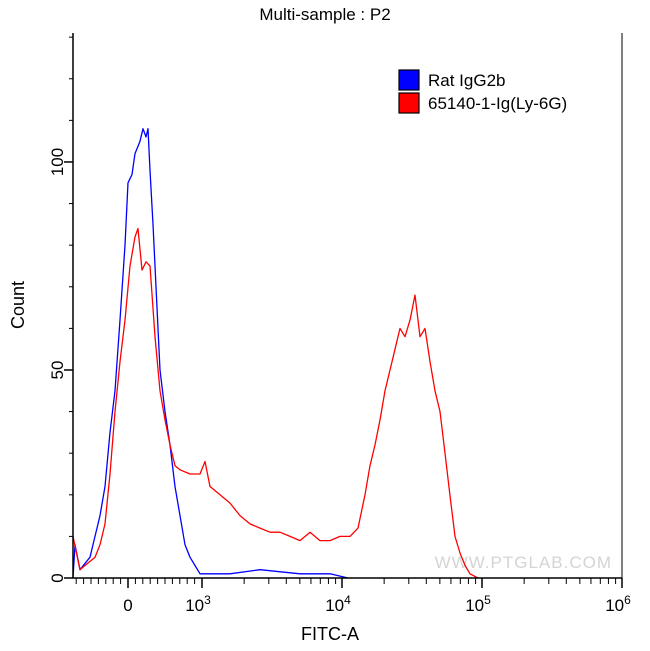 The image size is (650, 651). I want to click on x-tick-label: 10⁵, so click(478, 604).